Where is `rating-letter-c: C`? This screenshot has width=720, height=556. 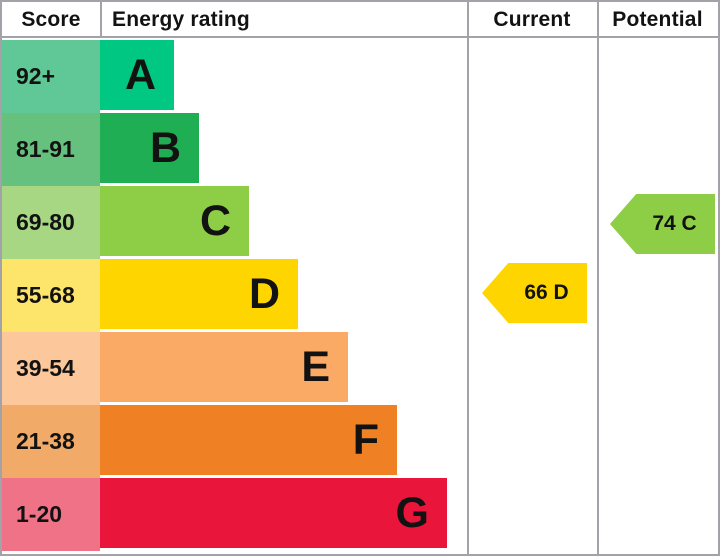
rating-letter-c: C is located at coordinates (215, 220).